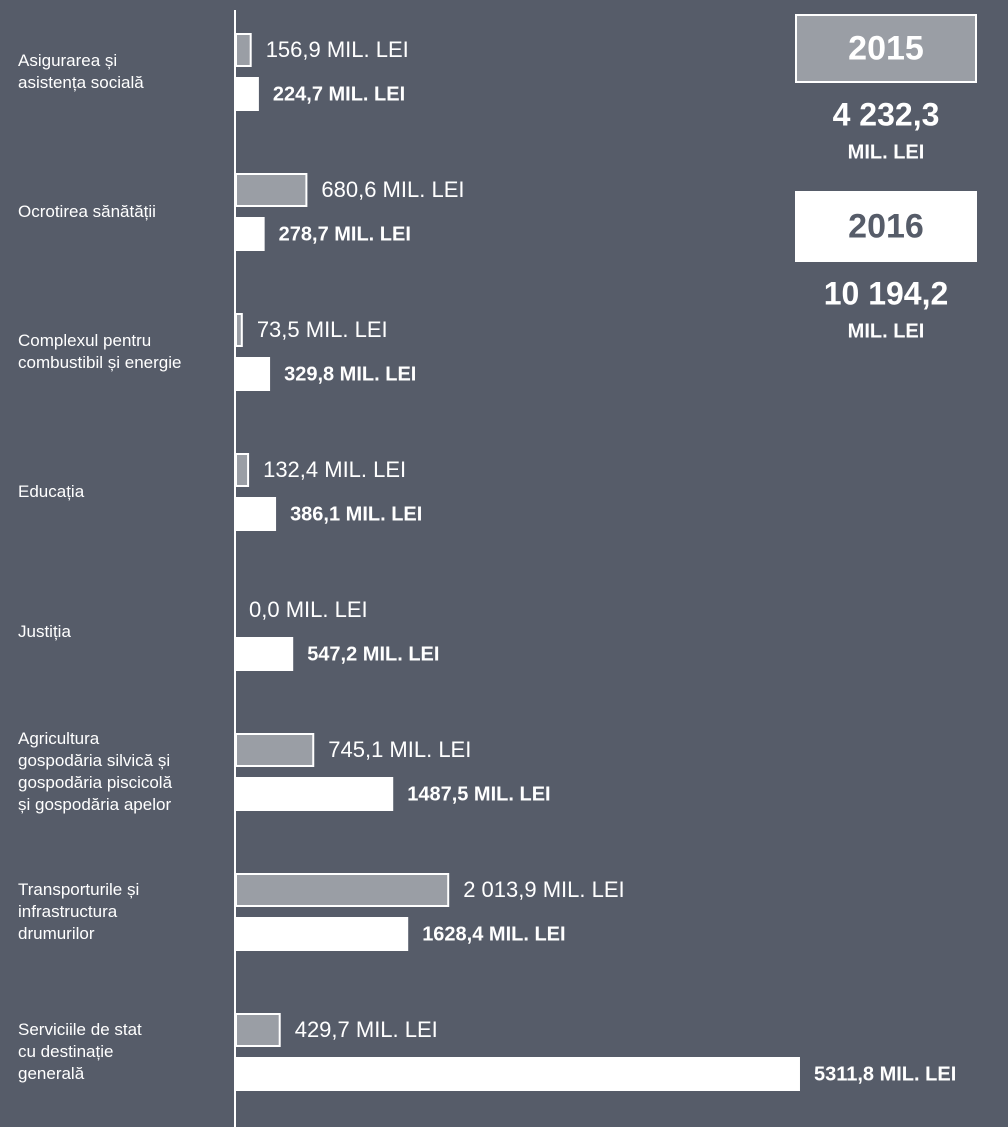  Describe the element at coordinates (345, 234) in the screenshot. I see `value-label: 278,7 MIL. LEI` at that location.